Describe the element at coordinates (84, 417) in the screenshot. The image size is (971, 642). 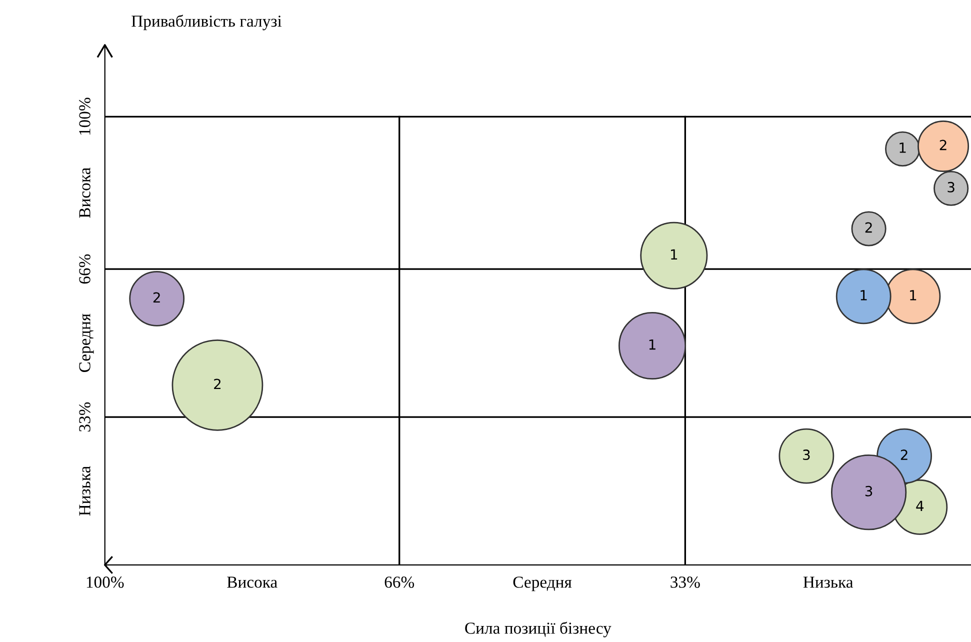
I see `y-tick-label: 33%` at that location.